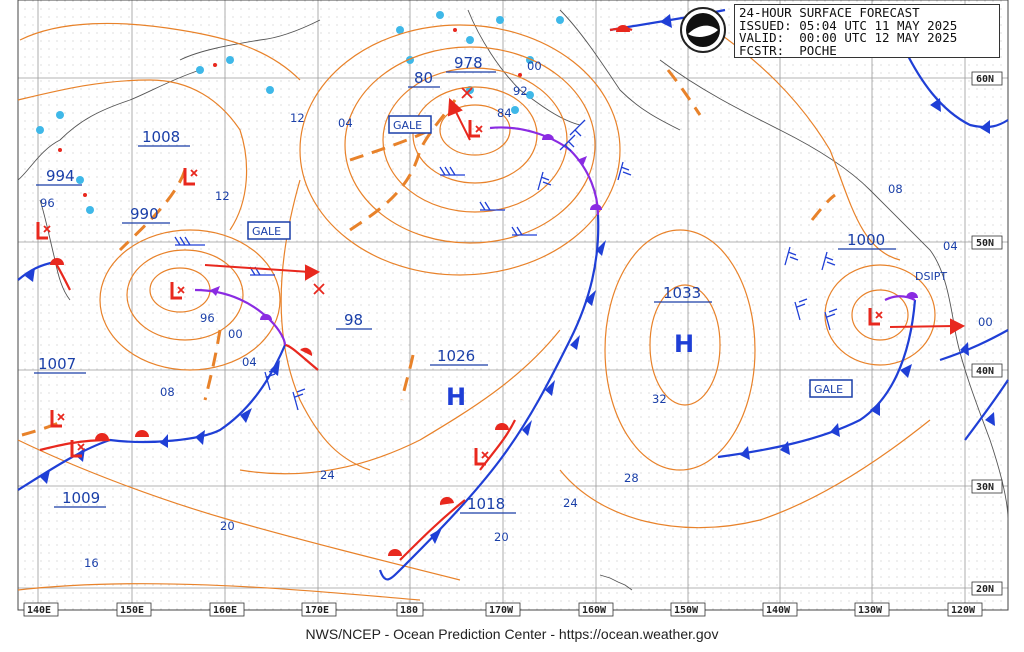 Image resolution: width=1024 pixels, height=652 pixels. Describe the element at coordinates (167, 392) in the screenshot. I see `isobar-label-08: 08` at that location.